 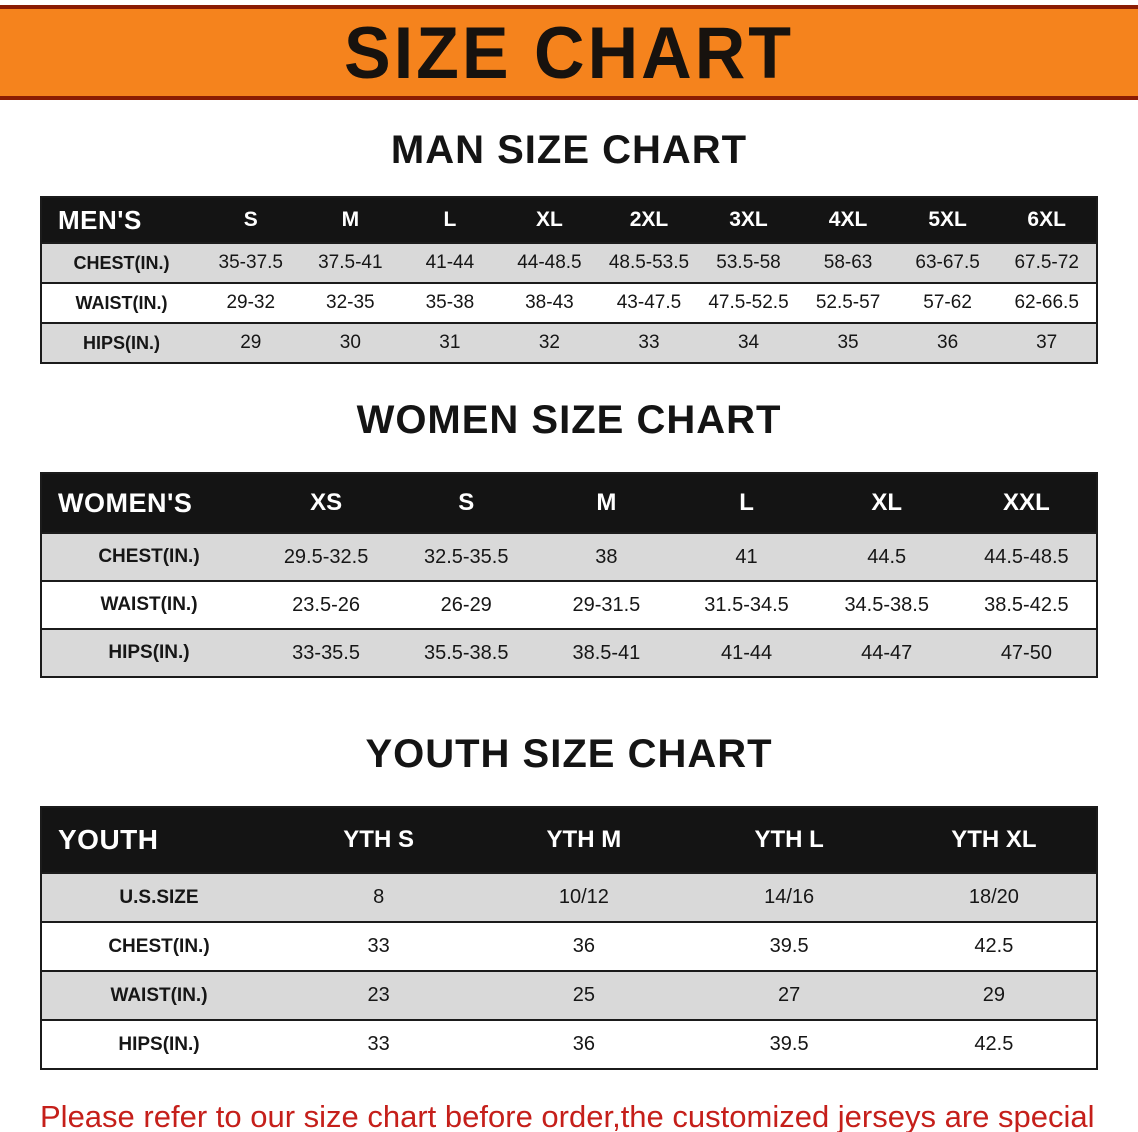 I want to click on size-cell: 44.5-48.5, so click(x=1026, y=556).